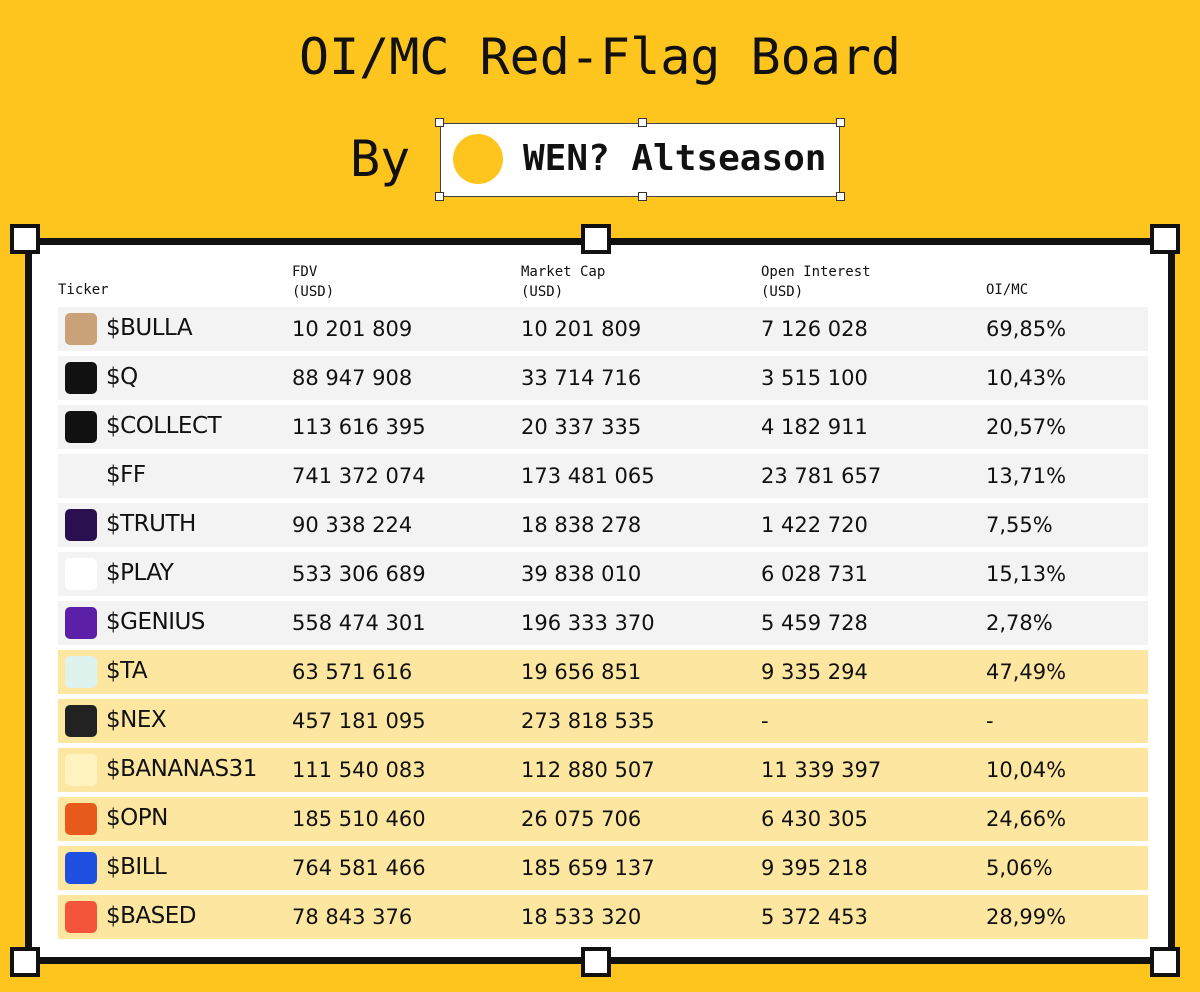 This screenshot has height=992, width=1200. Describe the element at coordinates (137, 818) in the screenshot. I see `ticker: $OPN` at that location.